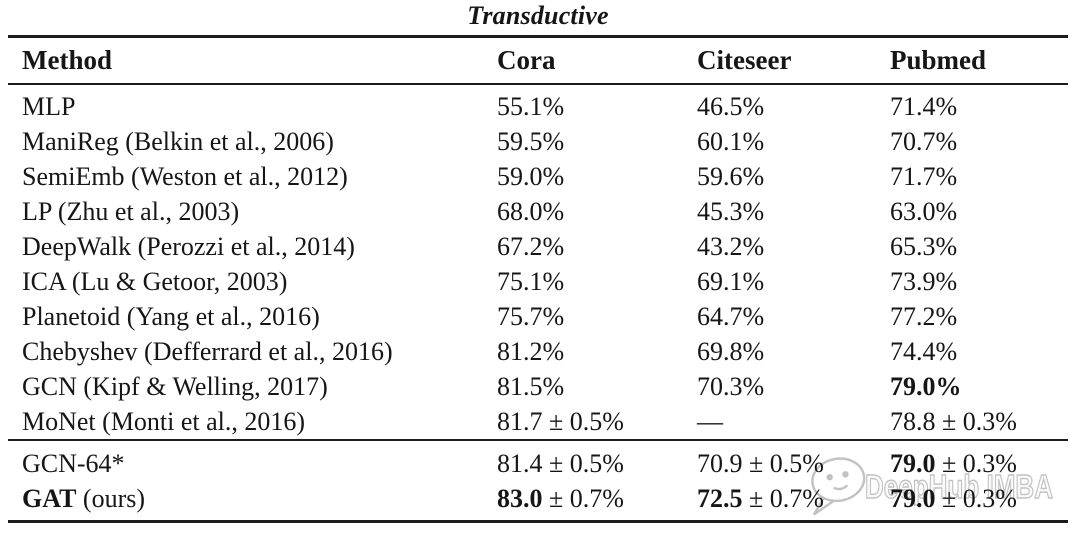 This screenshot has width=1080, height=535. What do you see at coordinates (185, 176) in the screenshot?
I see `method-value: SemiEmb (Weston et al., 2012)` at bounding box center [185, 176].